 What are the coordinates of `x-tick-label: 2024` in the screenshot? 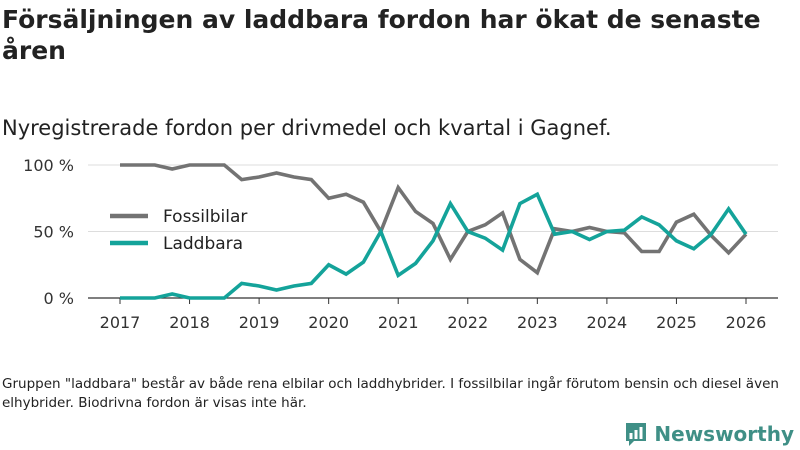 It's located at (607, 322).